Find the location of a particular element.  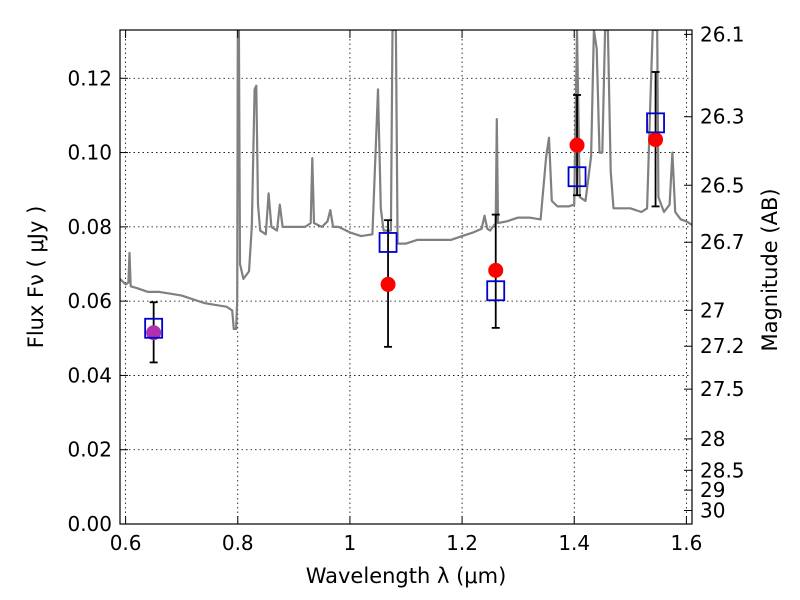

right-tick-label: 26.1 is located at coordinates (722, 34).